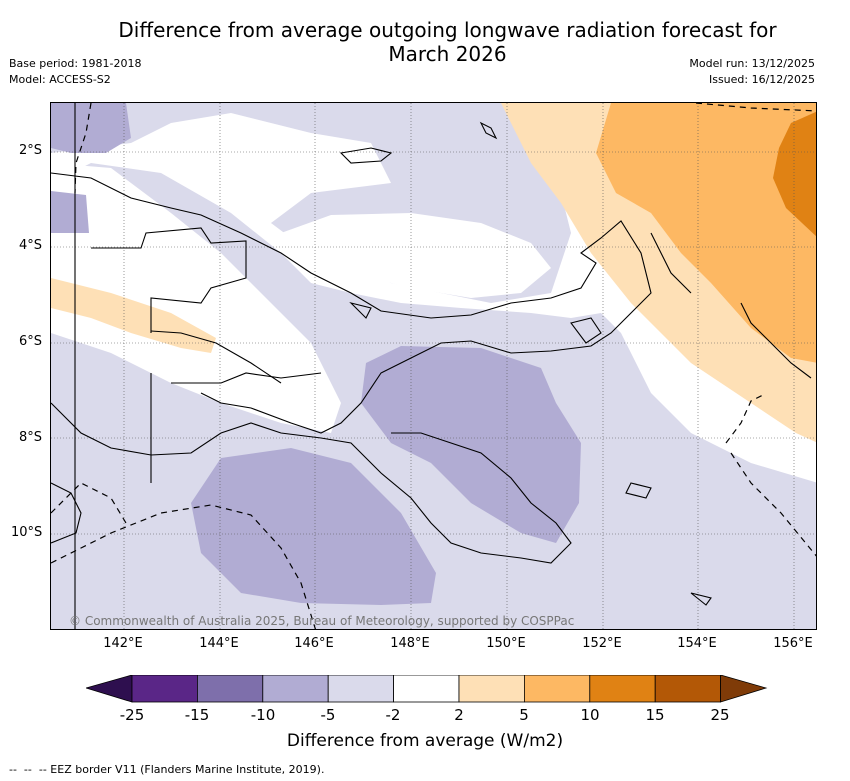 The width and height of the screenshot is (850, 781). Describe the element at coordinates (31, 341) in the screenshot. I see `lat-label-6s: 6°S` at that location.